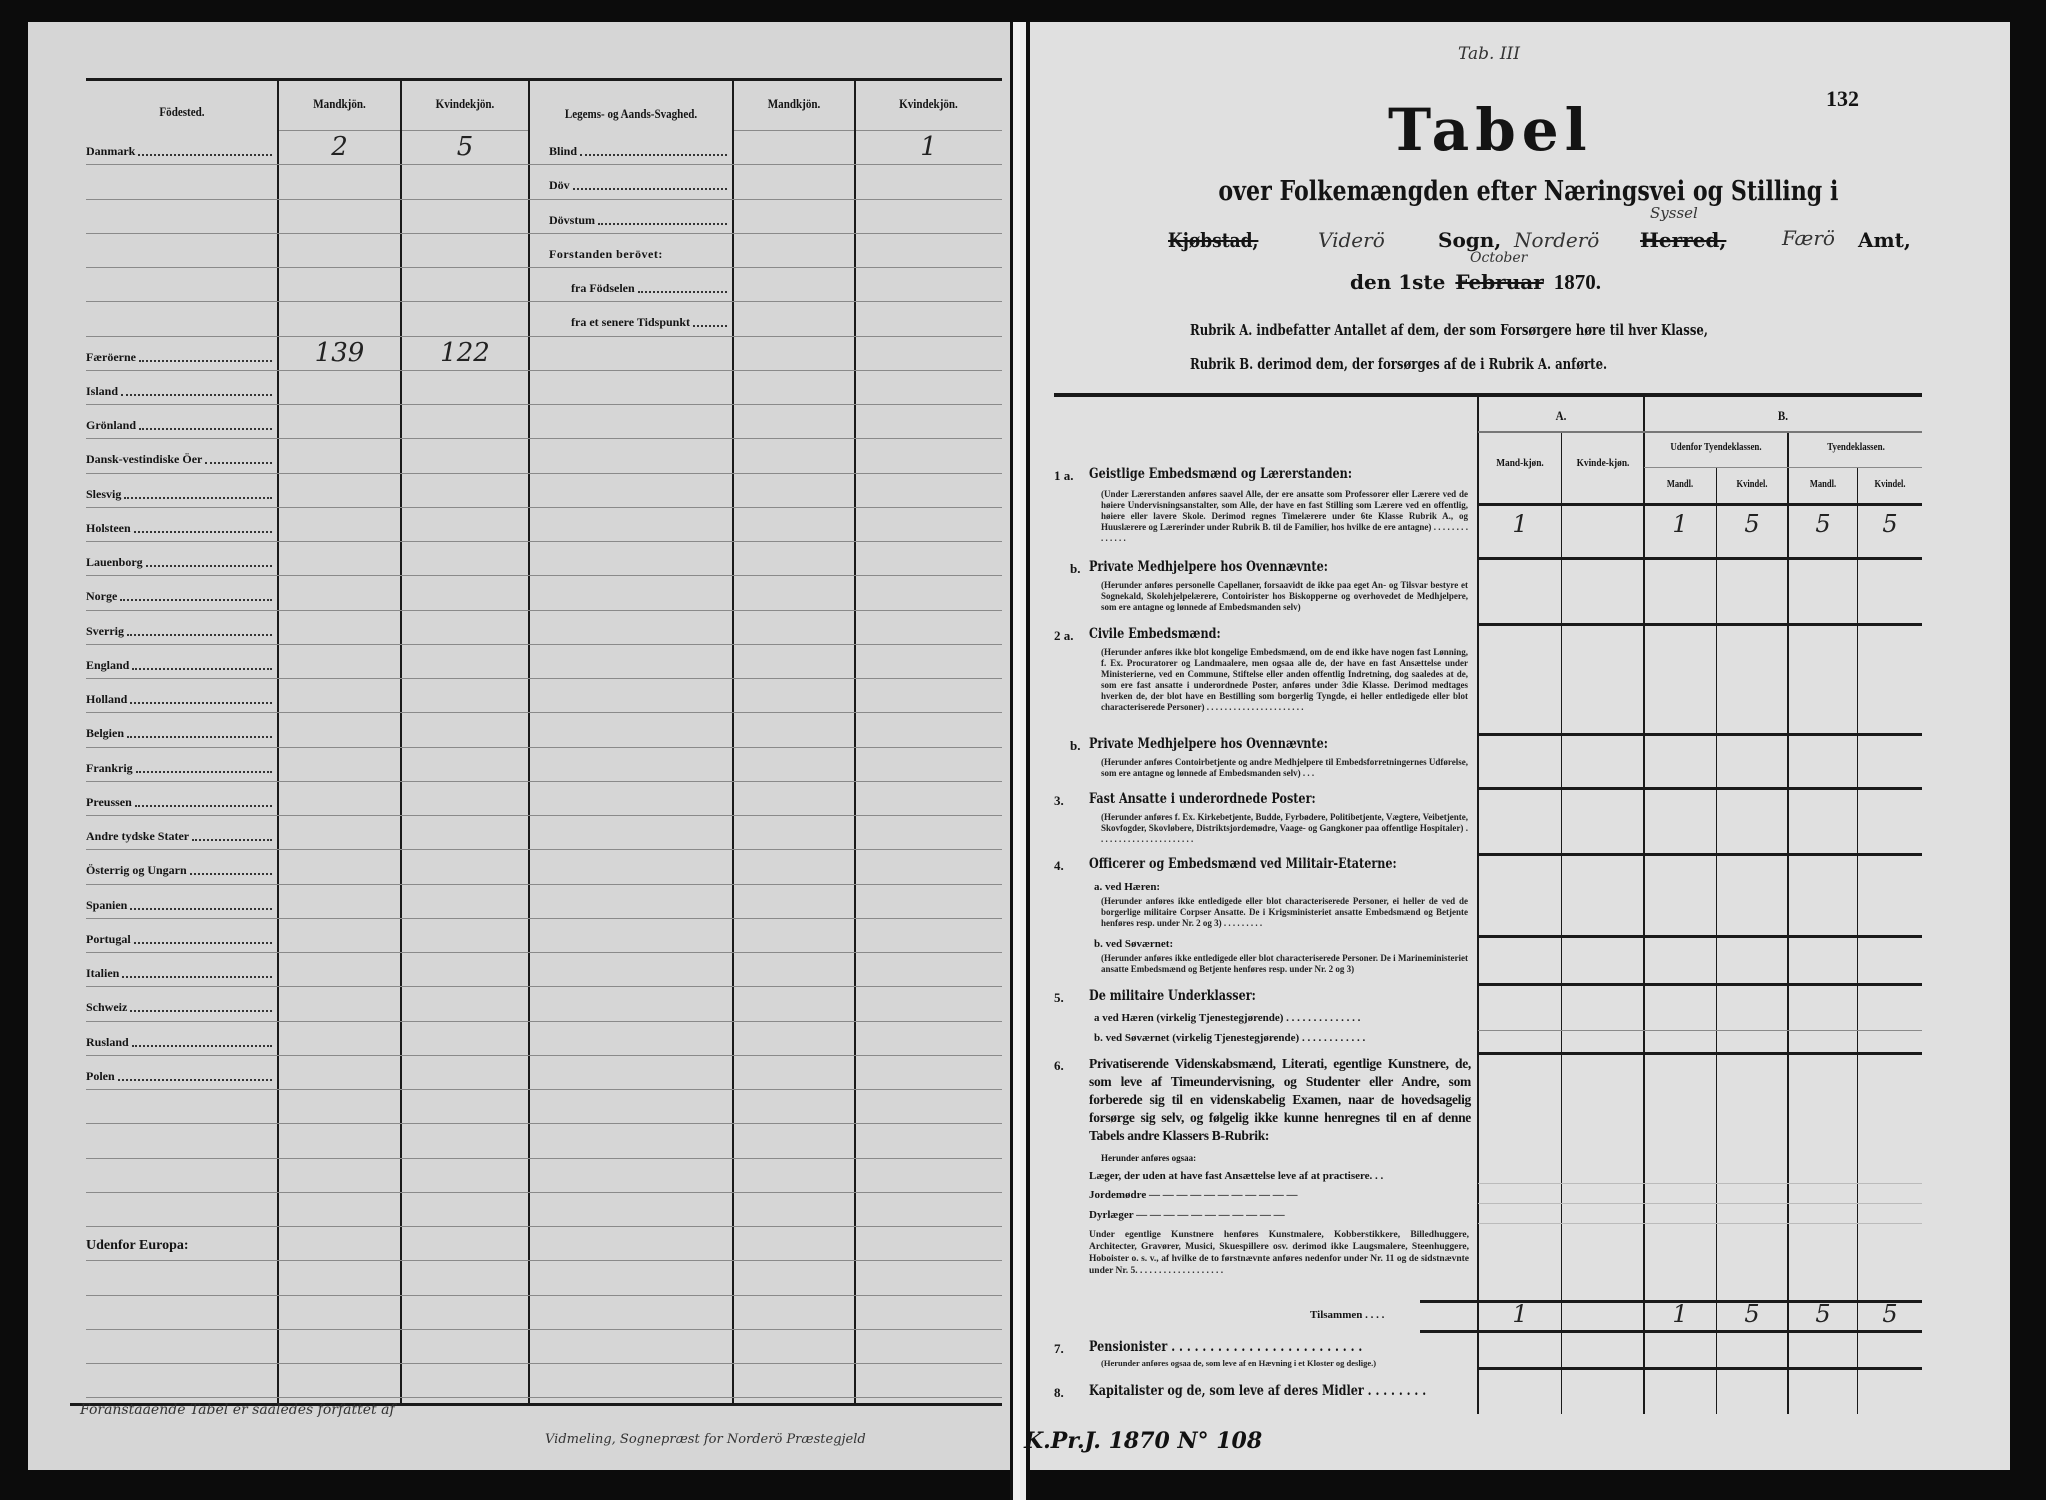  Describe the element at coordinates (1499, 282) in the screenshot. I see `februar-struck: Februar` at that location.